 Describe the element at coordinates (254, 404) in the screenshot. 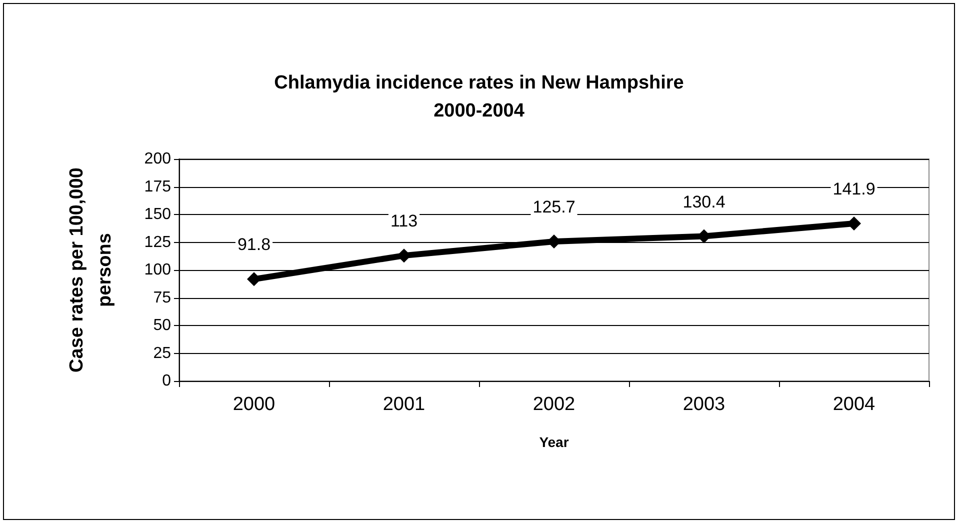

I see `x-tick-label: 2000` at that location.